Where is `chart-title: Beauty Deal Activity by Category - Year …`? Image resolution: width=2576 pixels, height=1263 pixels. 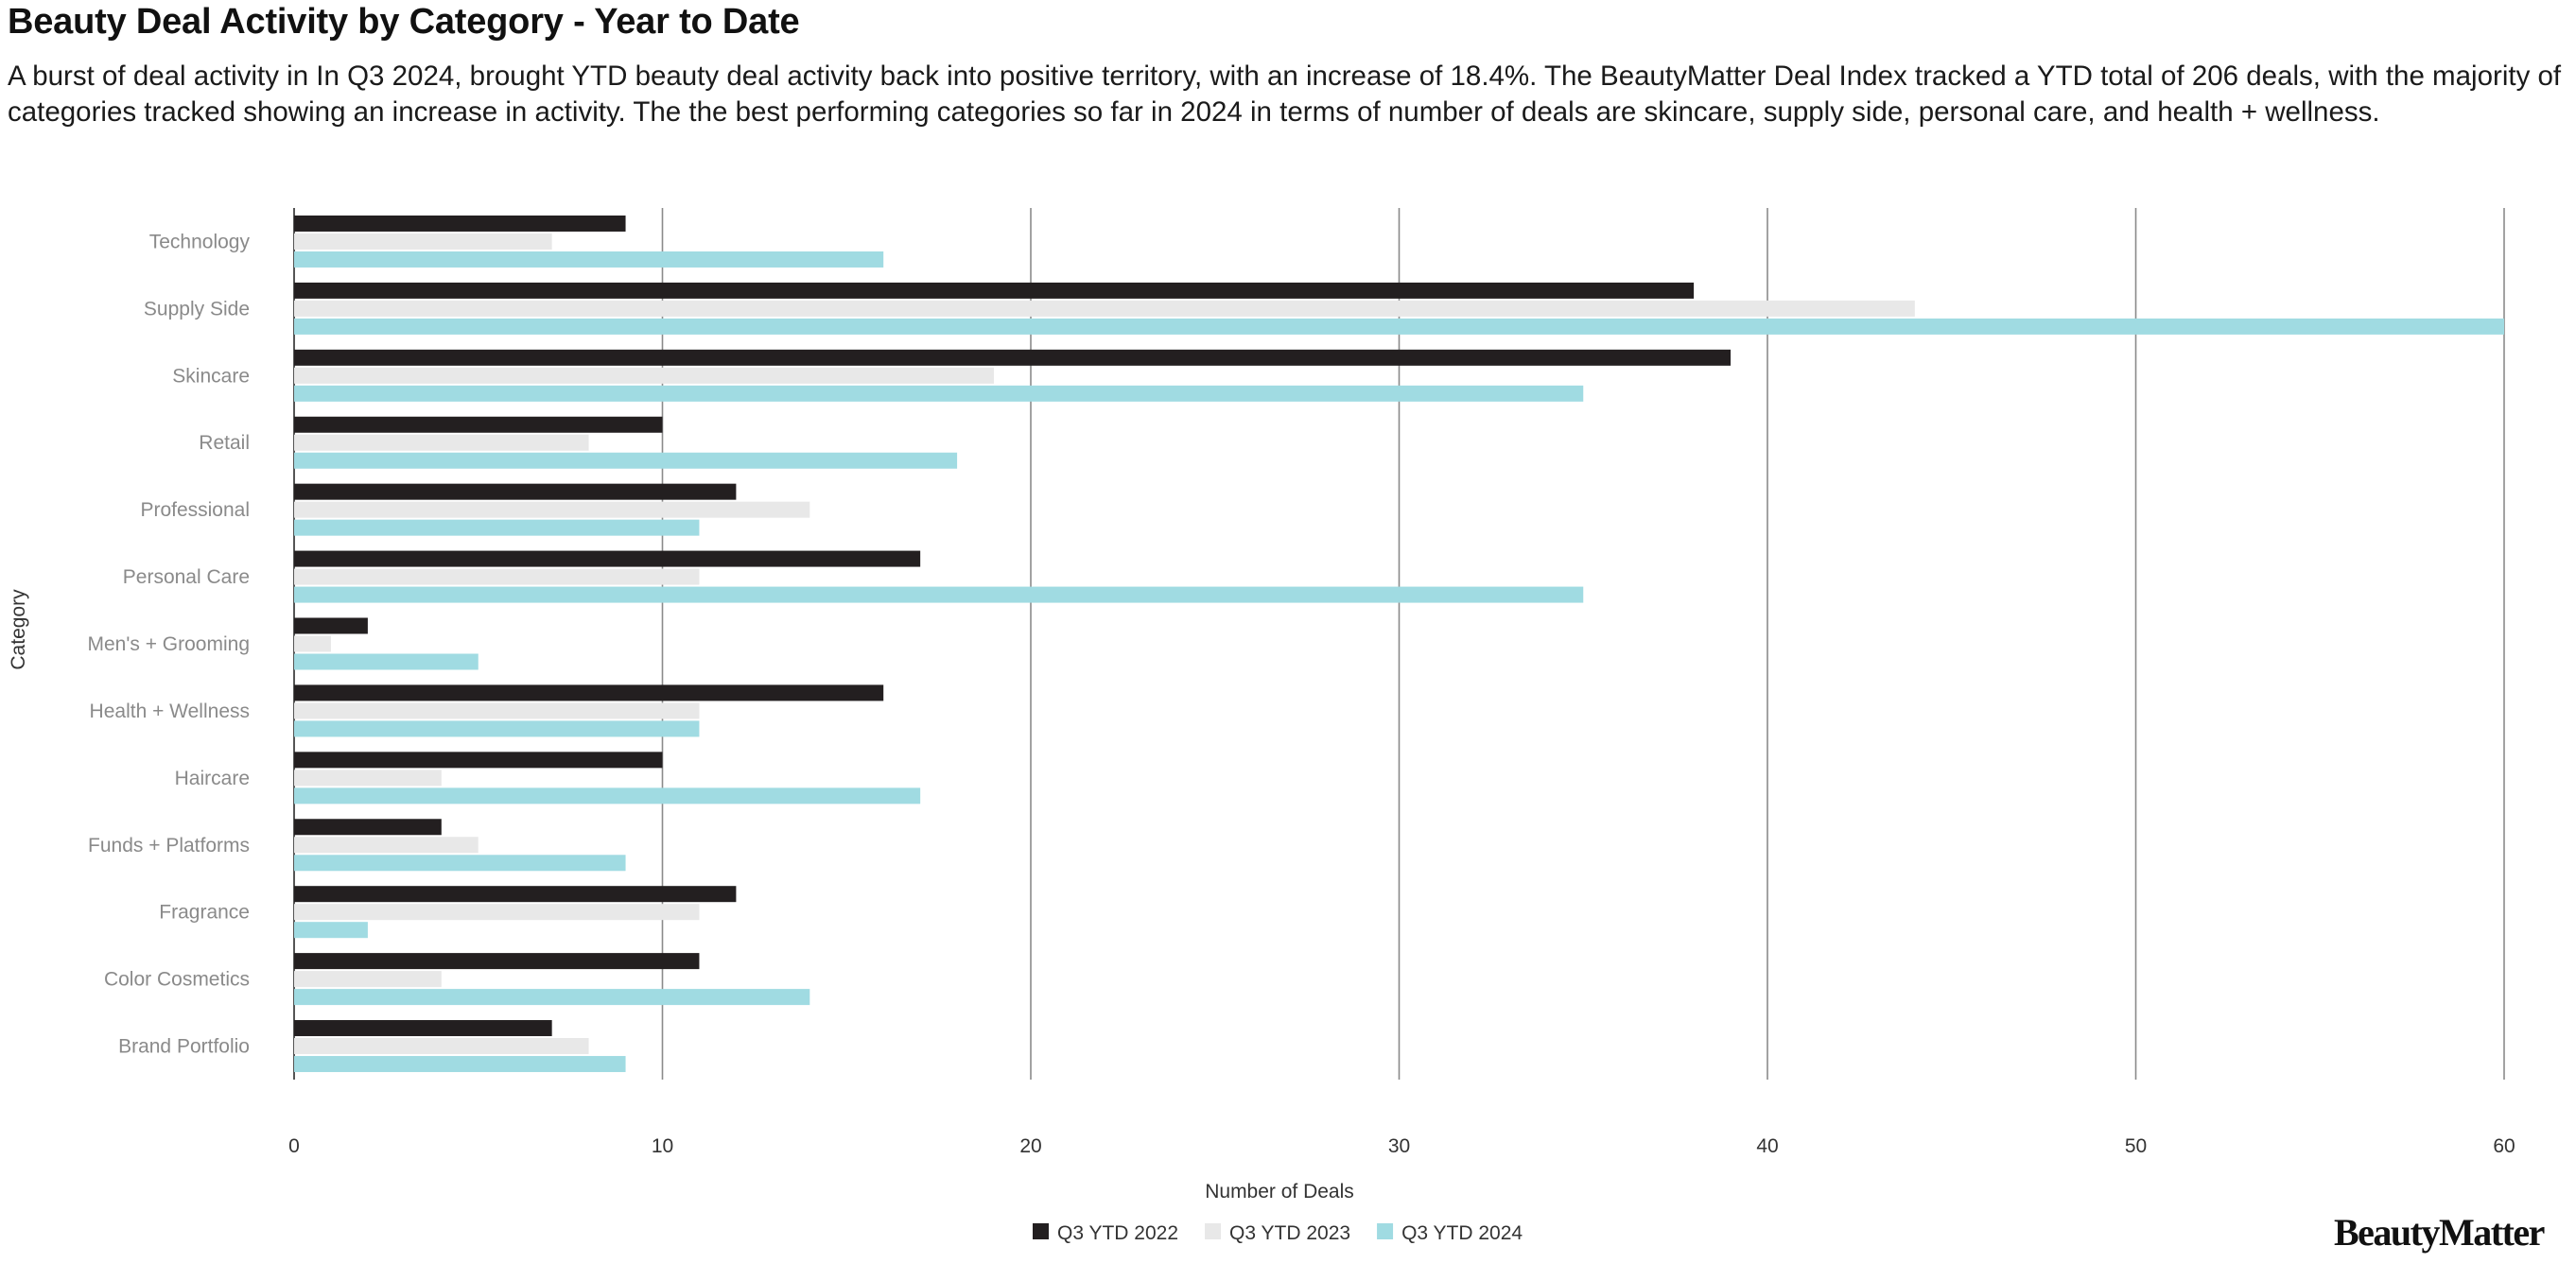 chart-title: Beauty Deal Activity by Category - Year … is located at coordinates (404, 22).